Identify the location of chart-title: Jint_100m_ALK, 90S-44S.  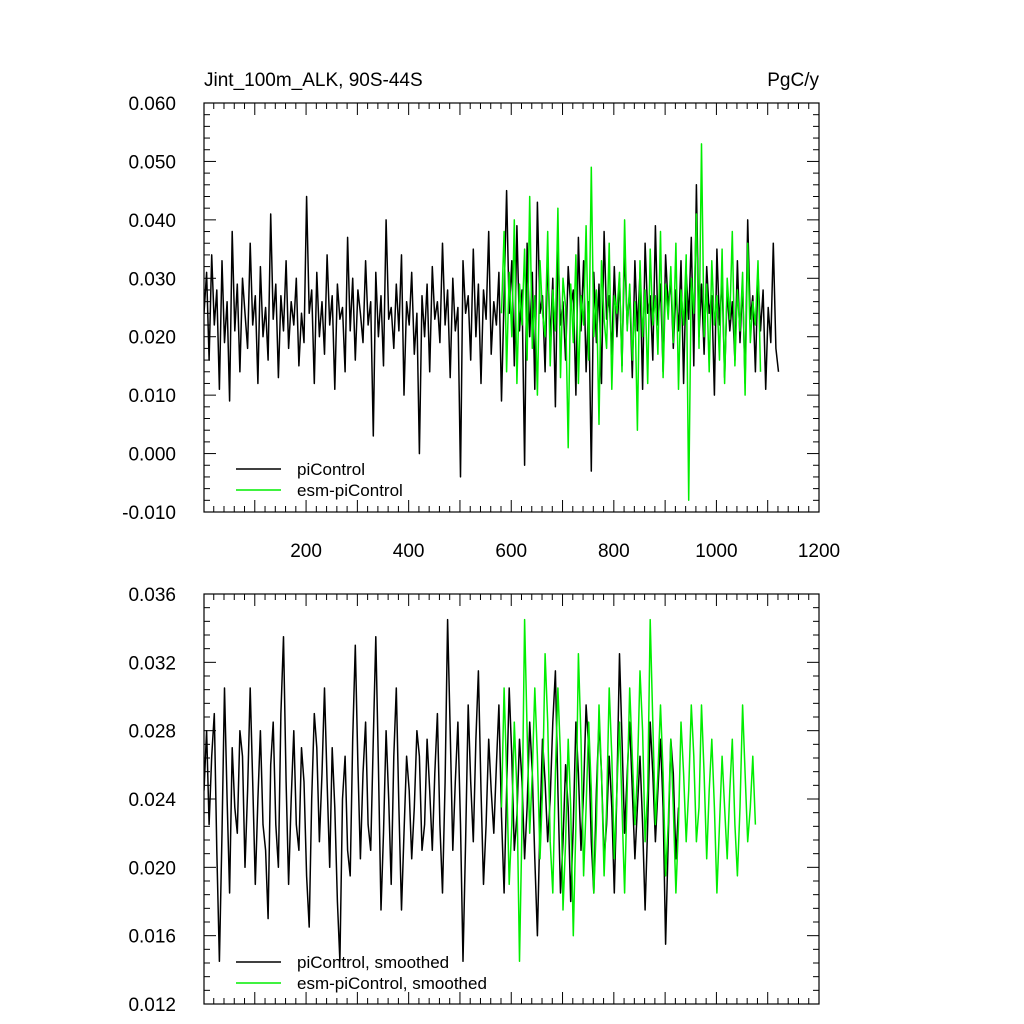
(313, 80).